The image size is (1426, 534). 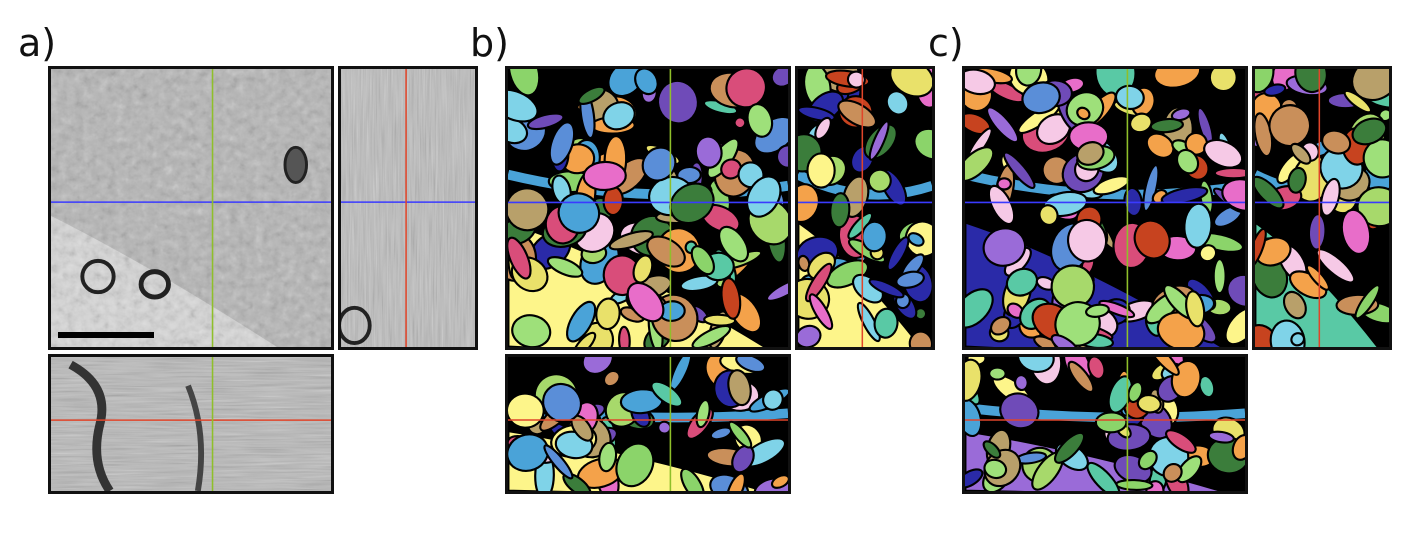 I want to click on seg-c-bottom-view, so click(x=1105, y=424).